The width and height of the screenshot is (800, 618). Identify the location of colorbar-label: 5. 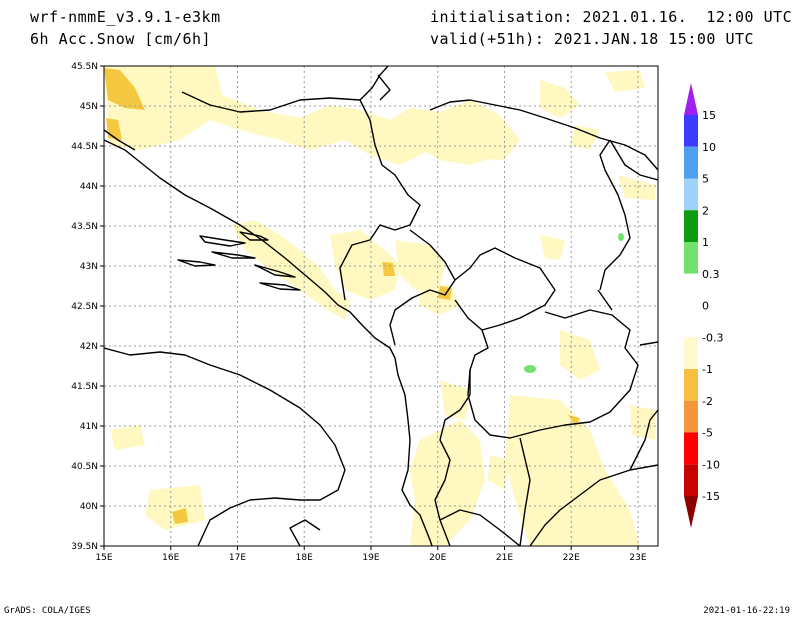
(705, 179).